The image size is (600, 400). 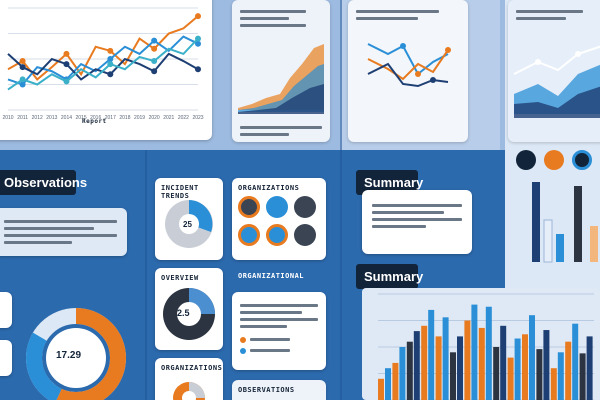 I want to click on x-tick-label: 2016, so click(x=95, y=118).